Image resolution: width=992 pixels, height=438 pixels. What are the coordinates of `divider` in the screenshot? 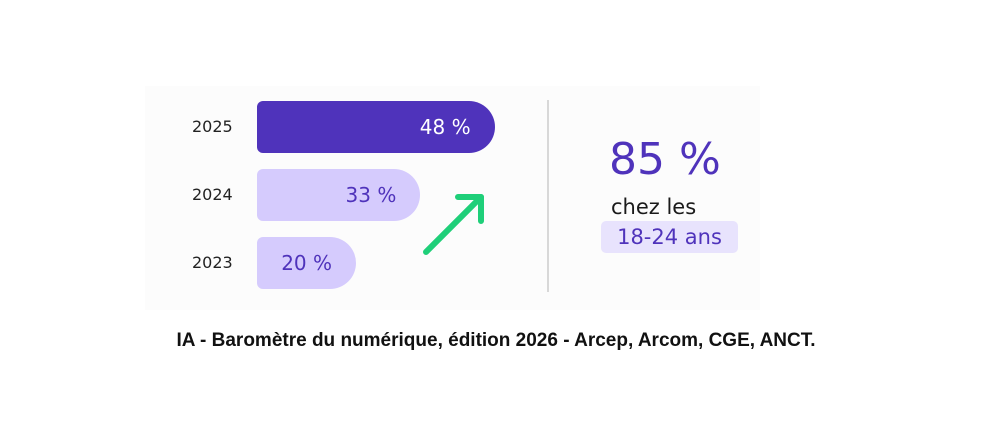 It's located at (548, 196).